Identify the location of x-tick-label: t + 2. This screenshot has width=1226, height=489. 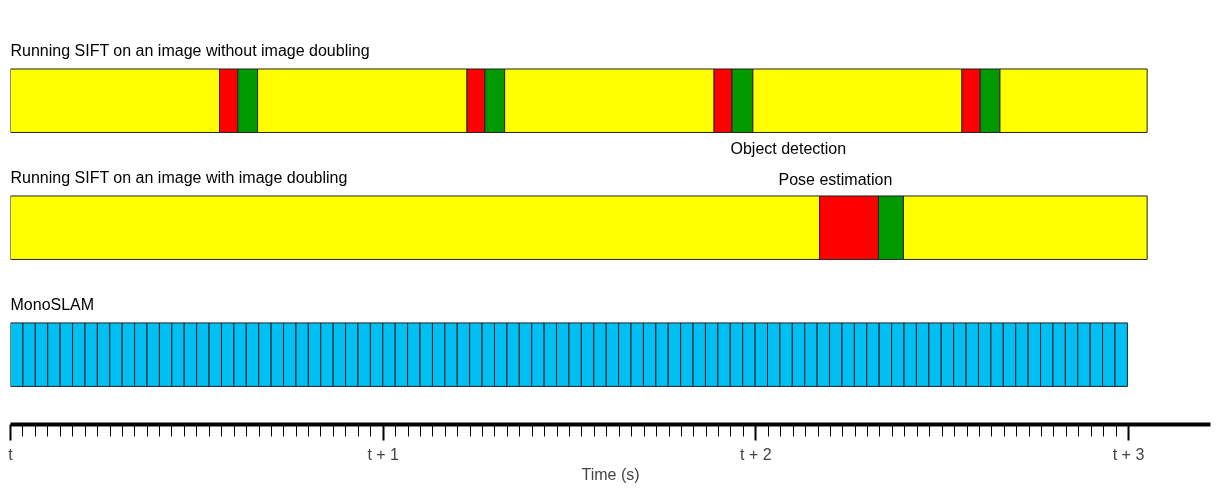
(756, 454).